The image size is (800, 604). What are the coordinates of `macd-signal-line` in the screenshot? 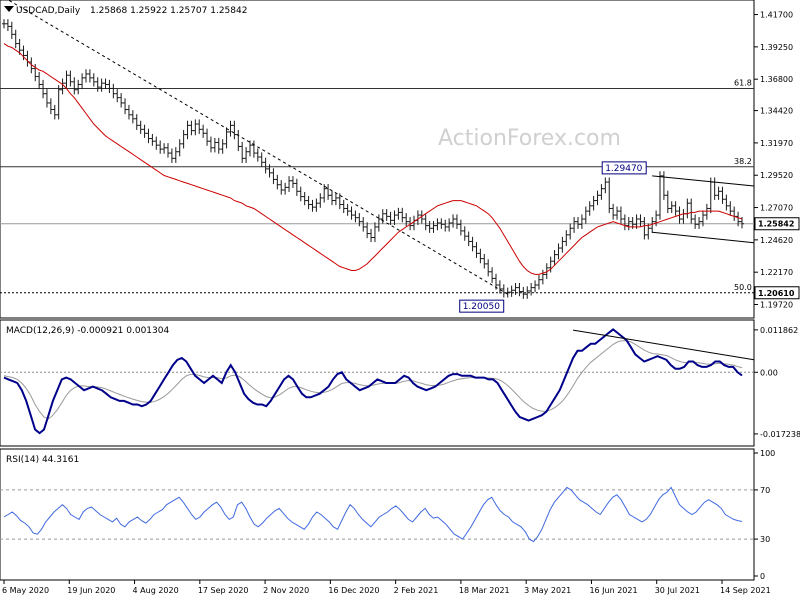 It's located at (373, 380).